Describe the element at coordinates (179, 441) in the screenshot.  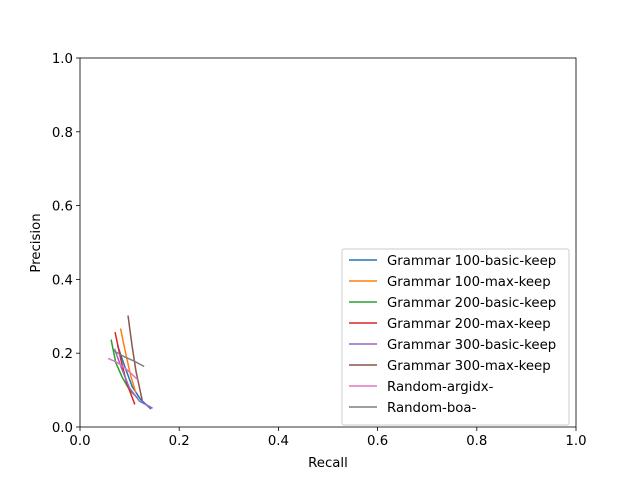
I see `x-tick-label: 0.2` at that location.